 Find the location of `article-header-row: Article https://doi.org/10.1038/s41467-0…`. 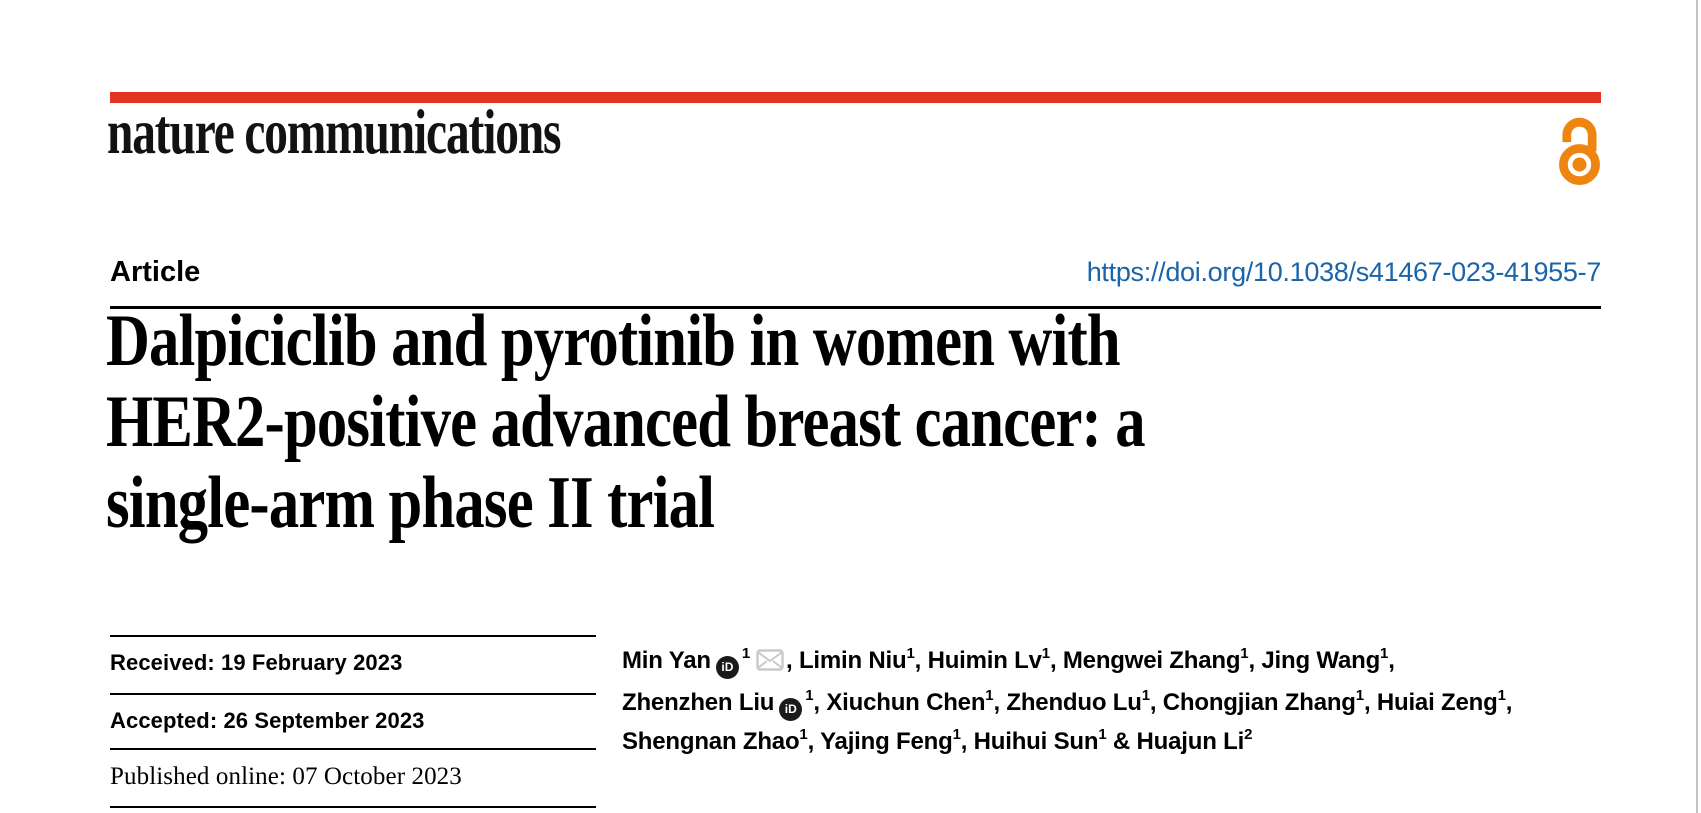

article-header-row: Article https://doi.org/10.1038/s41467-0… is located at coordinates (855, 272).